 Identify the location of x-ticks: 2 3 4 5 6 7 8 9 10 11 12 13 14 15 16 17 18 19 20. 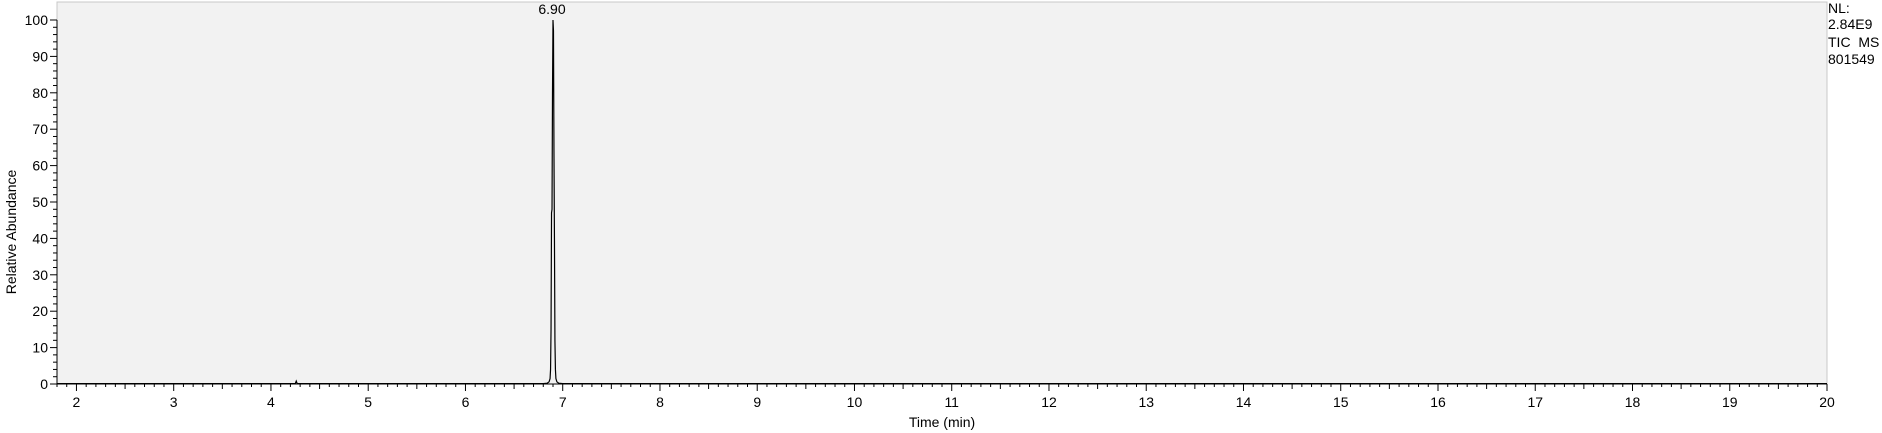
(945, 397).